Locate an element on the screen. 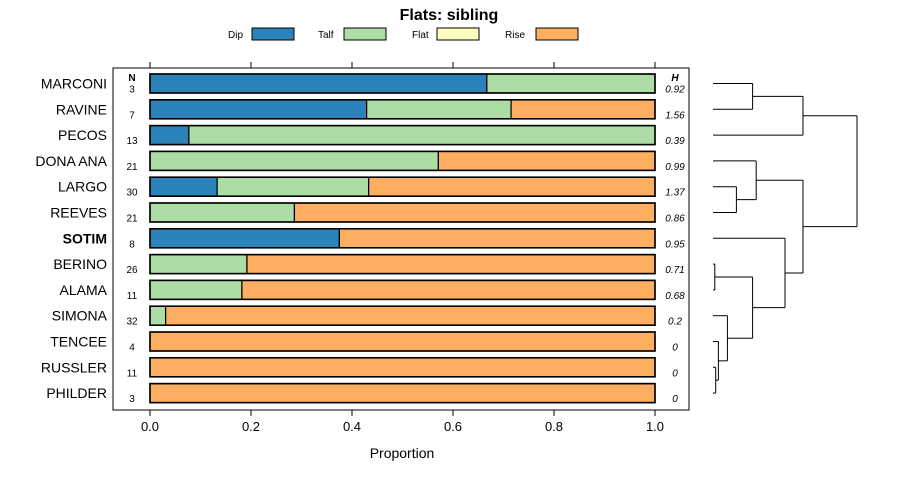 The width and height of the screenshot is (900, 480). legend-label-dip: Dip is located at coordinates (235, 35).